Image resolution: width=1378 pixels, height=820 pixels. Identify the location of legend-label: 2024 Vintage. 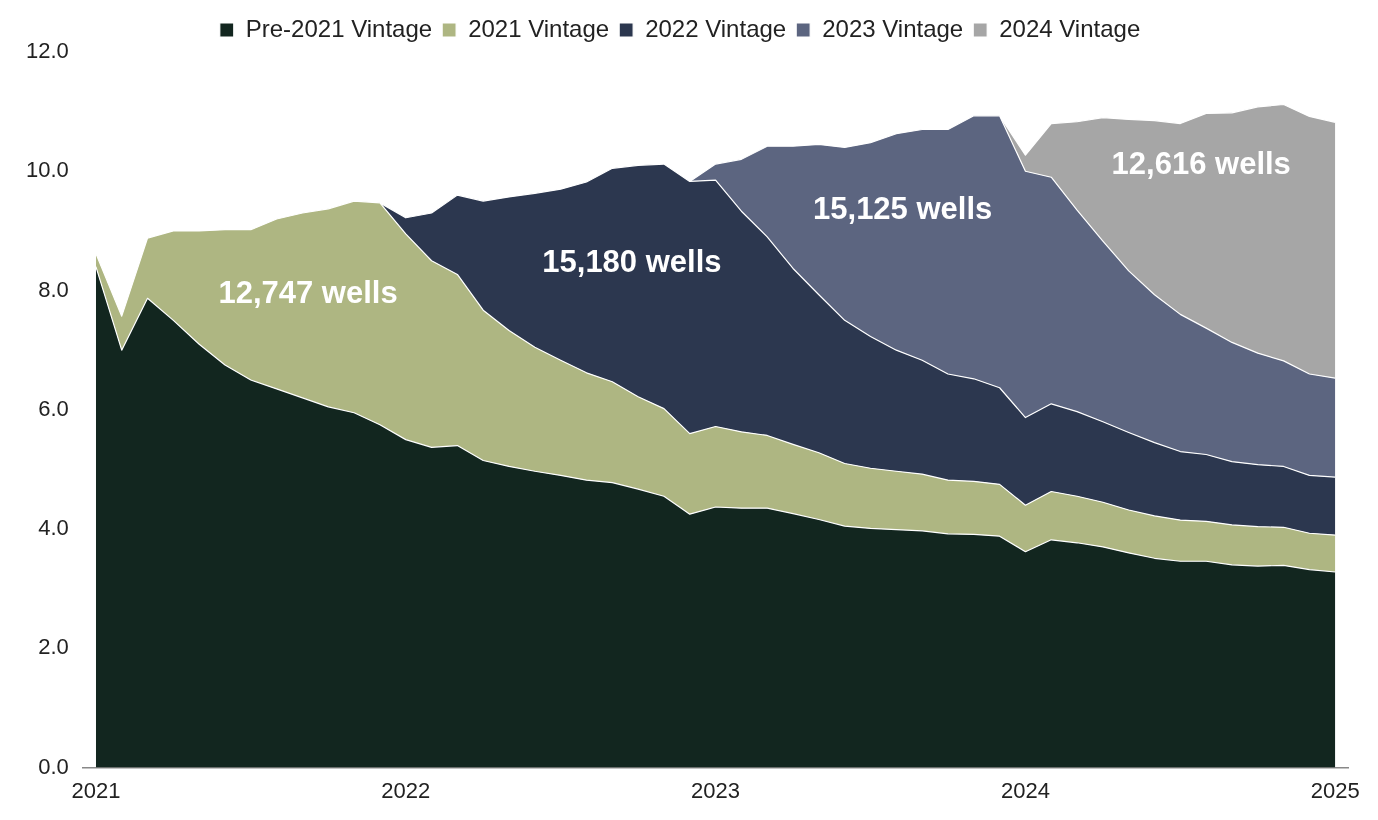
(1070, 28).